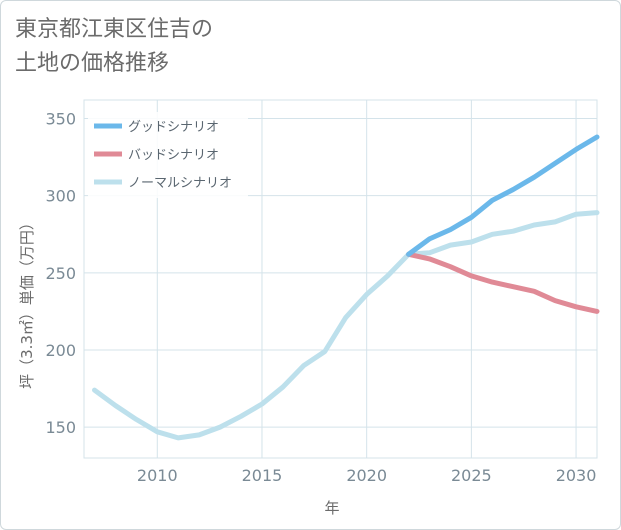  What do you see at coordinates (114, 47) in the screenshot?
I see `chart-title: 東京都江東区住吉の 土地の価格推移` at bounding box center [114, 47].